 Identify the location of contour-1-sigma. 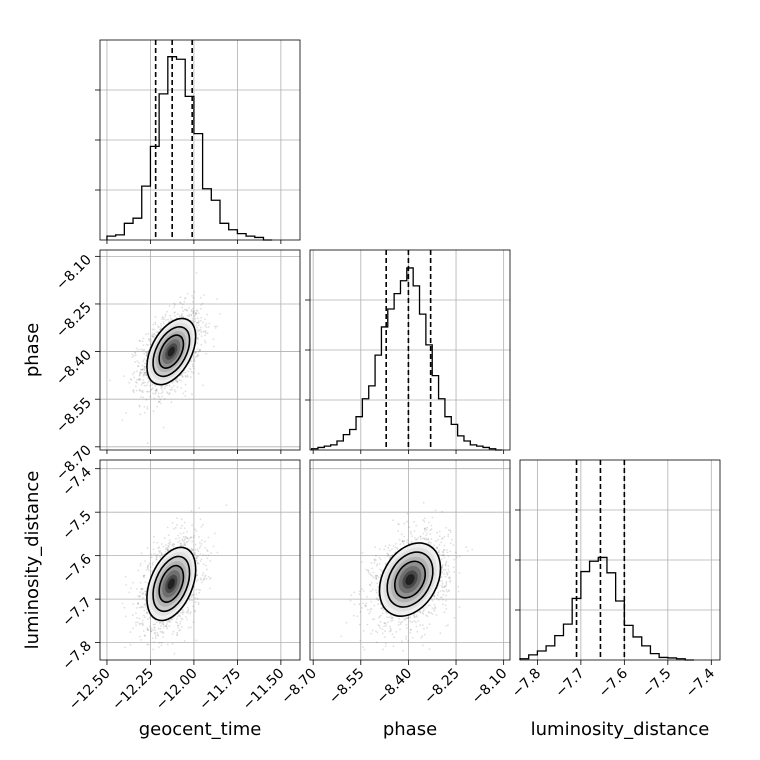
(171, 584).